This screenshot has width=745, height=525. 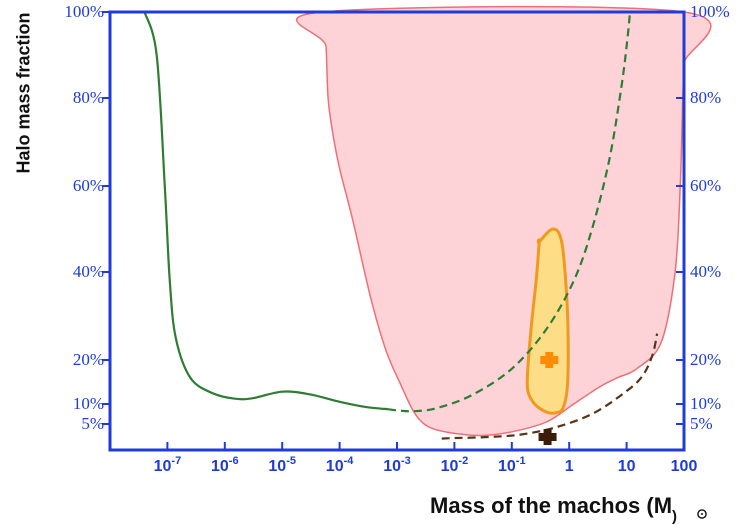 I want to click on x-tick-label-4: 10⁻³, so click(x=397, y=465).